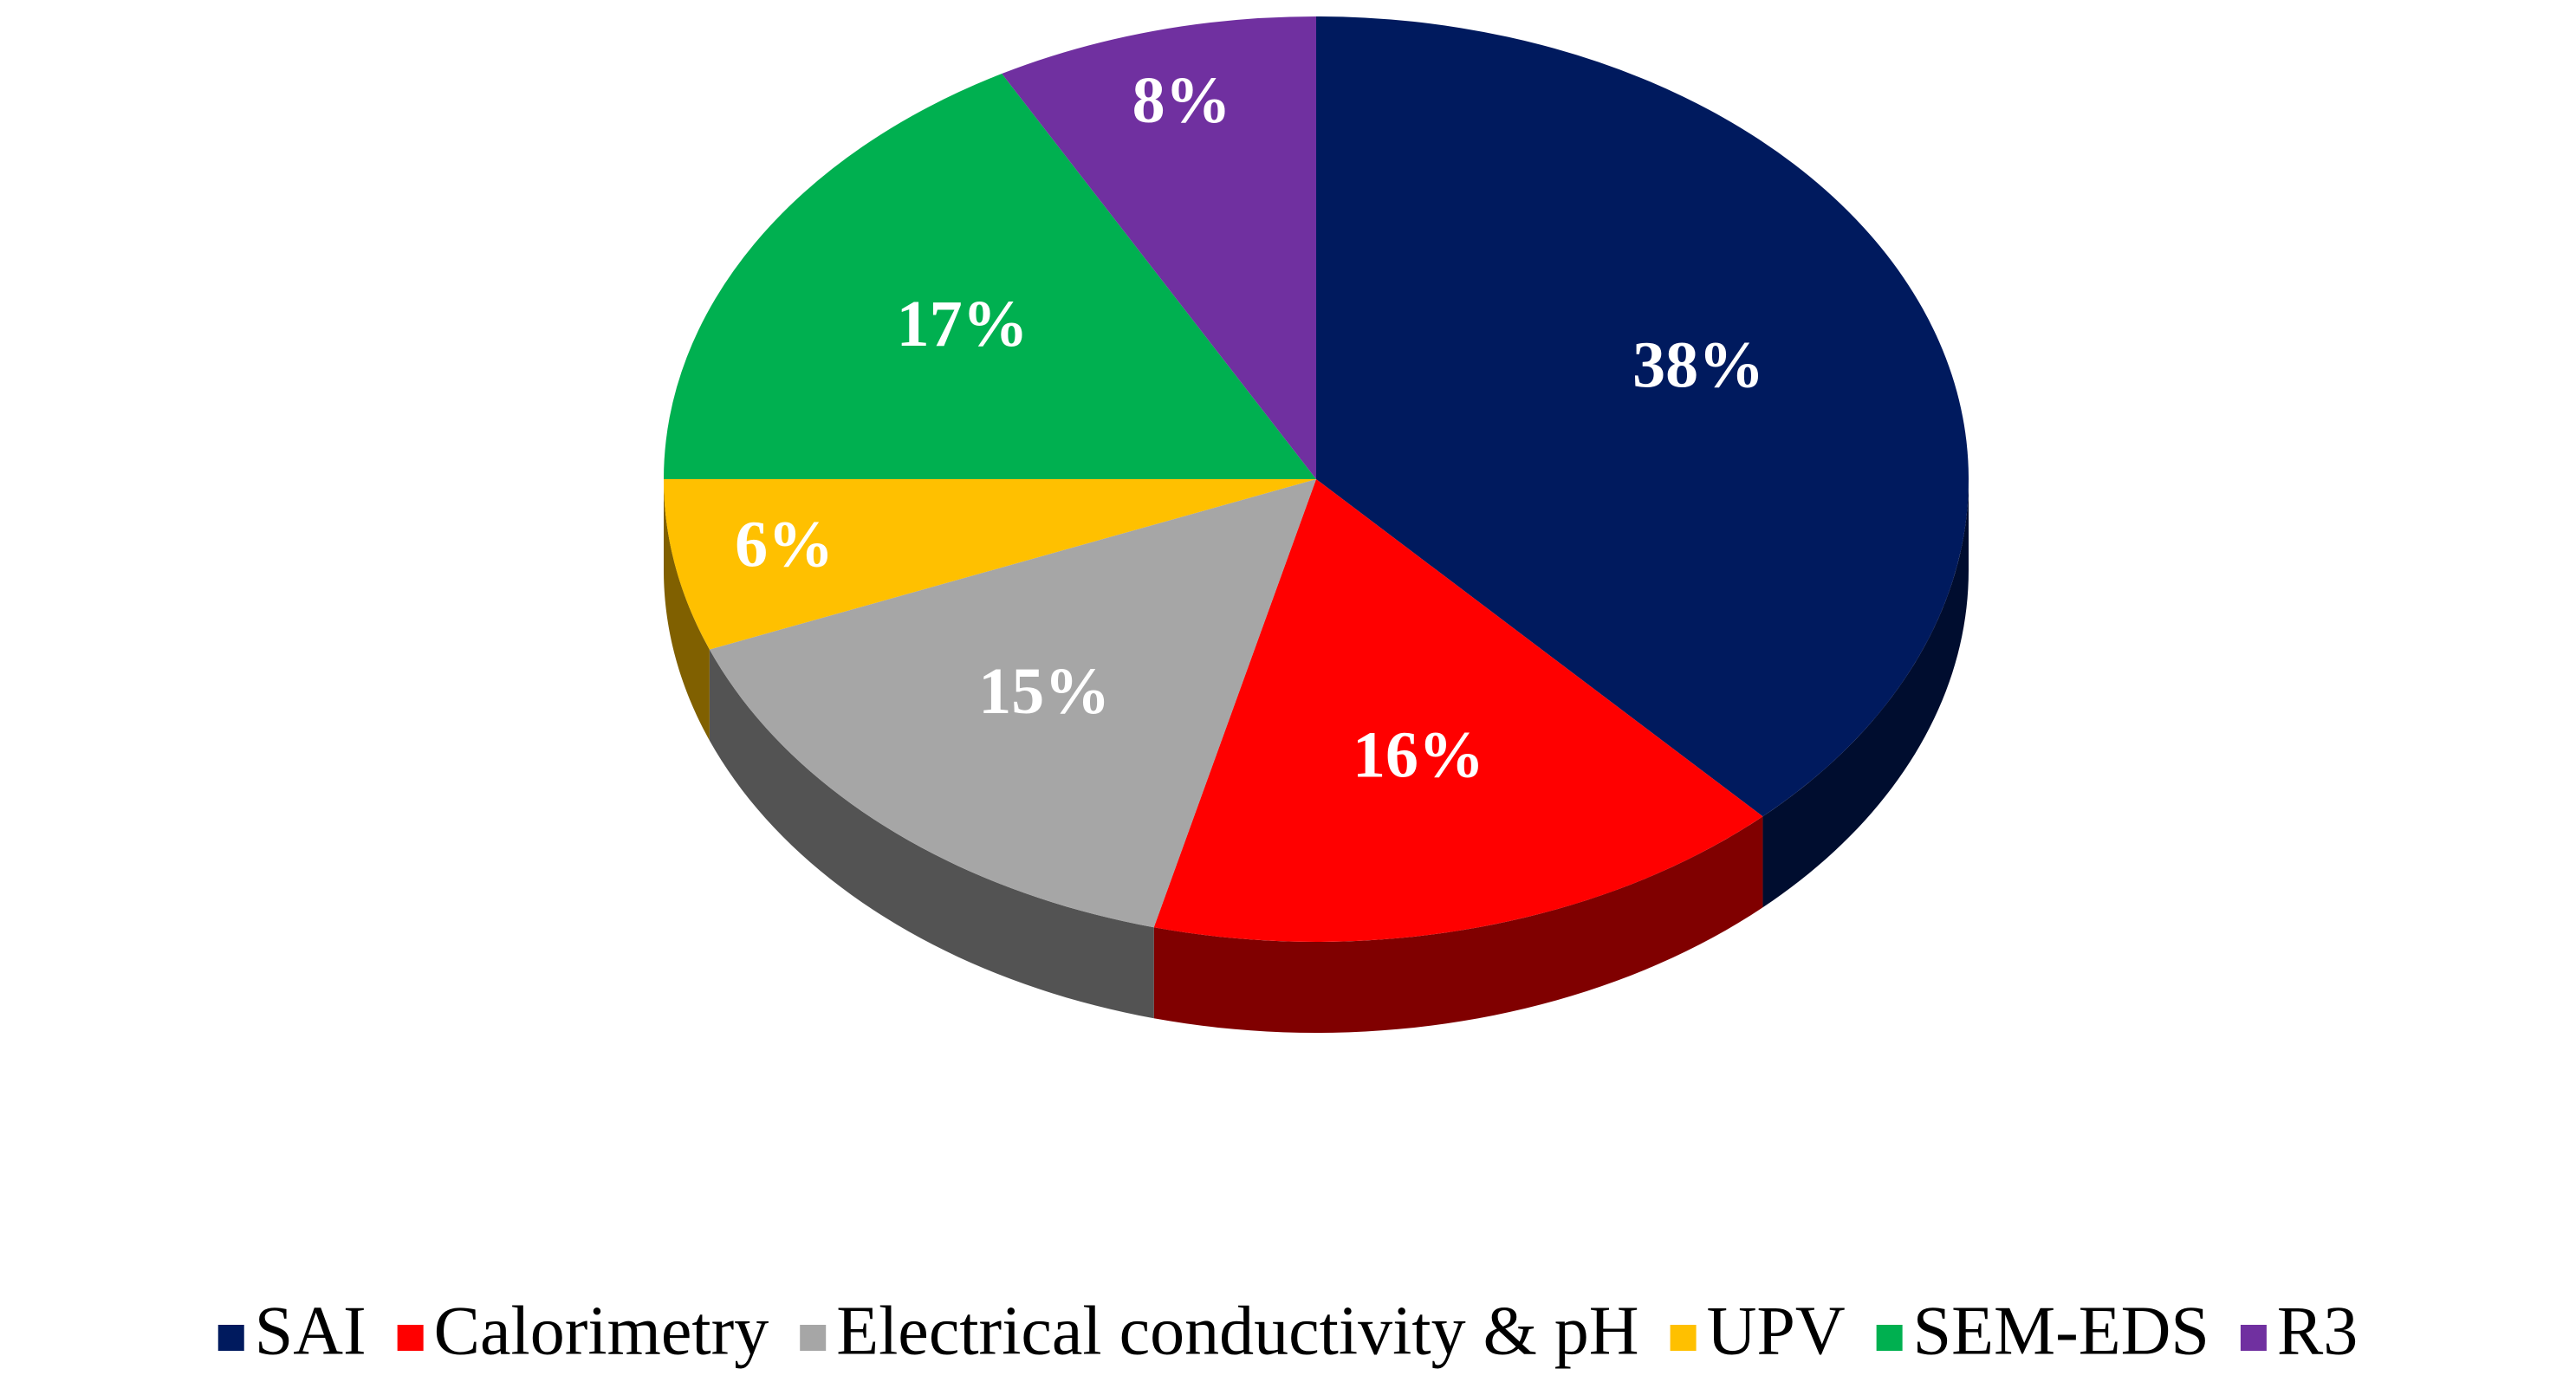 The width and height of the screenshot is (2576, 1395). I want to click on data-label: 15%, so click(1044, 692).